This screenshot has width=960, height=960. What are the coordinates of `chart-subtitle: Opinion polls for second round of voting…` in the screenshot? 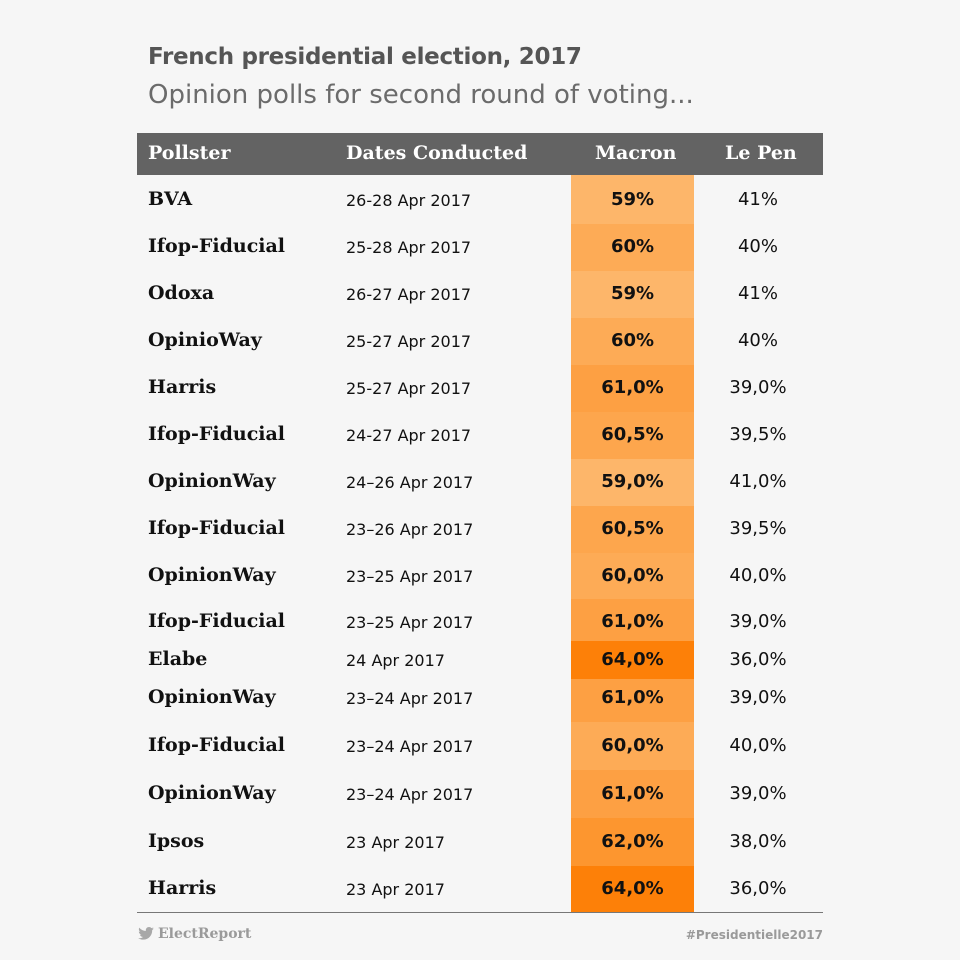 It's located at (421, 95).